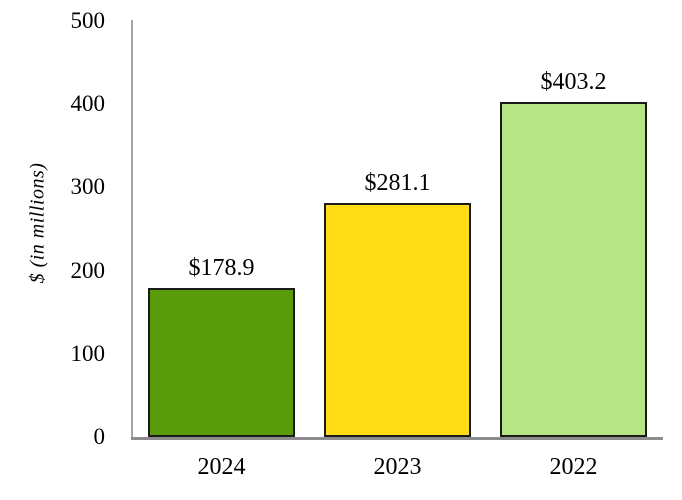 This screenshot has width=682, height=500. Describe the element at coordinates (88, 270) in the screenshot. I see `y-tick-label: 200` at that location.